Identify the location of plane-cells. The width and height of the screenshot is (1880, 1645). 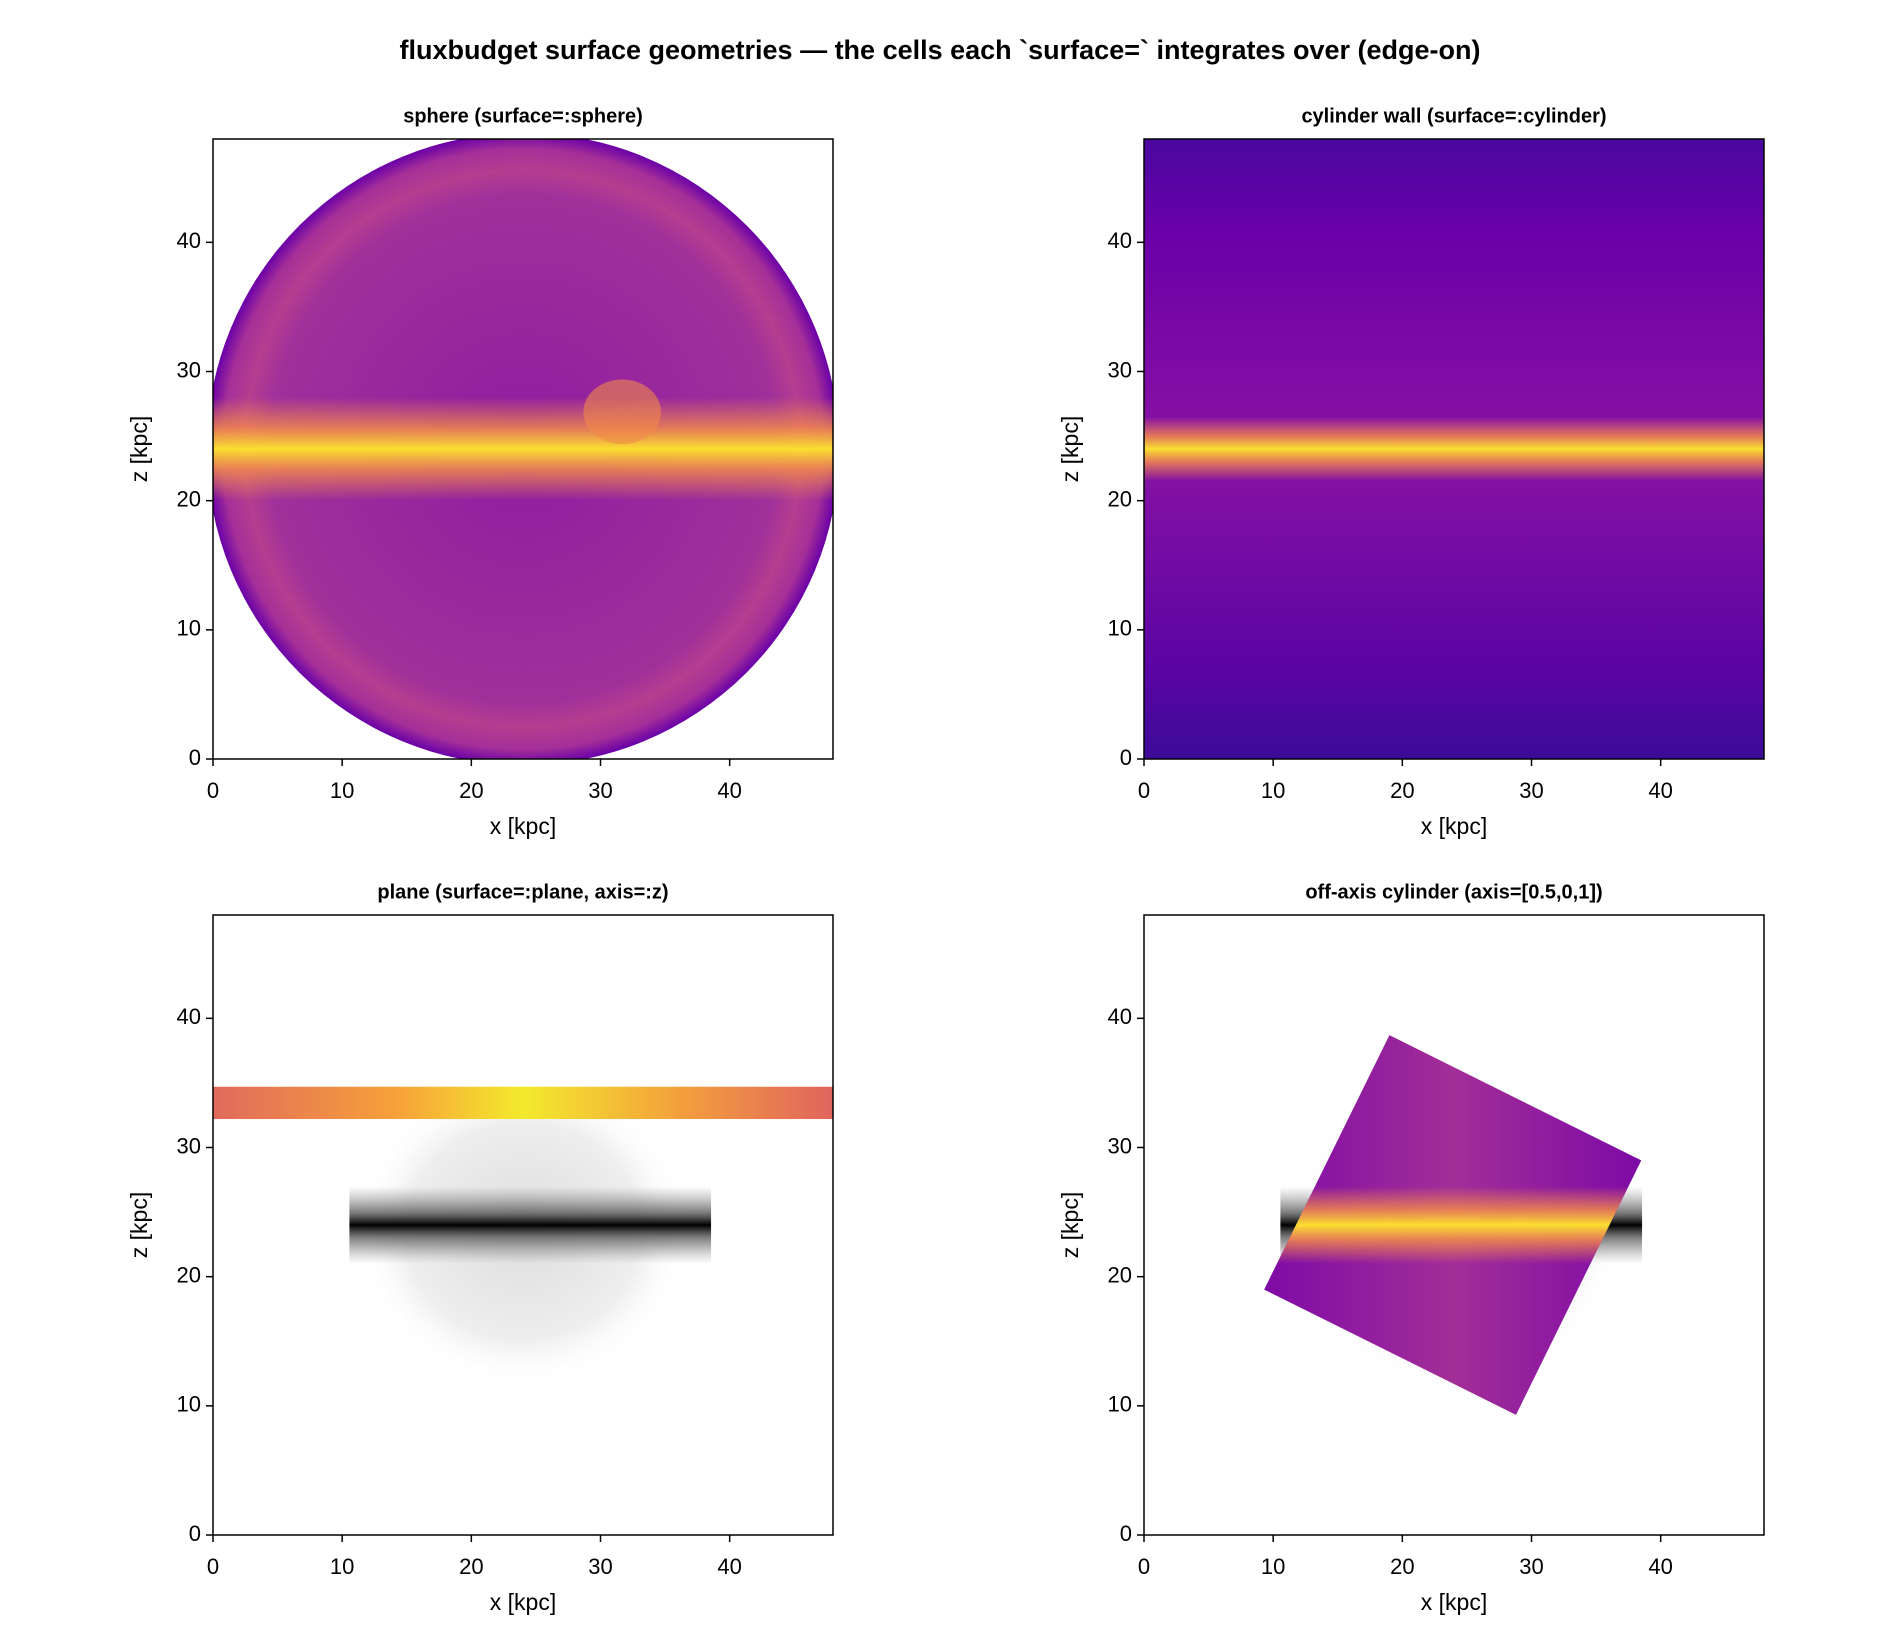
(523, 1103).